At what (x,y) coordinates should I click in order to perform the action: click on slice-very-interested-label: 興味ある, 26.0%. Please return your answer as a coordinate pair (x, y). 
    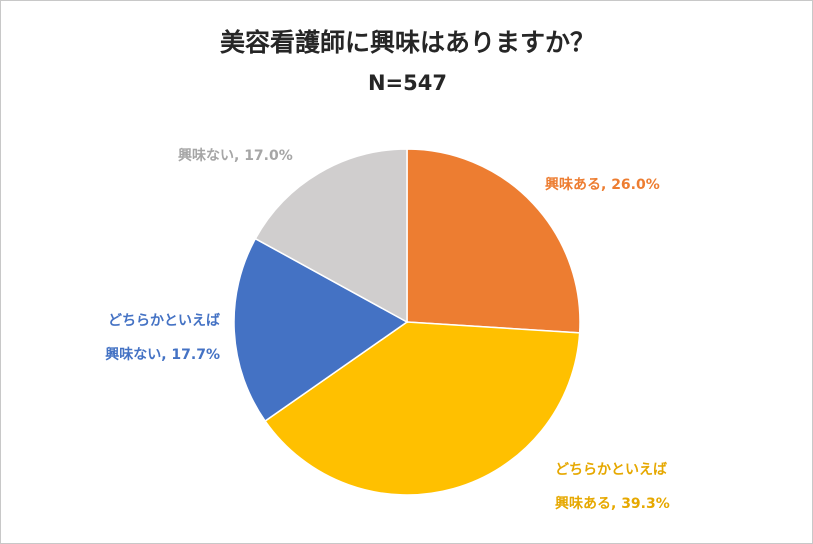
    Looking at the image, I should click on (602, 185).